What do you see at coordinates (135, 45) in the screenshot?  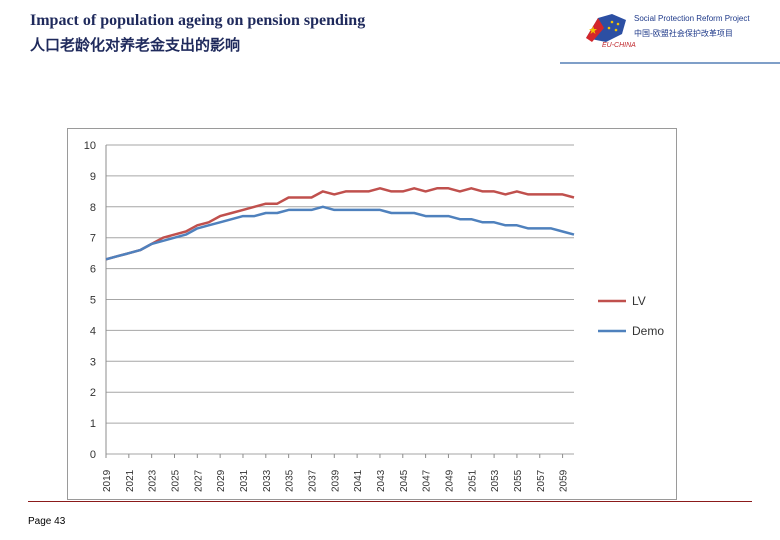 I see `slide-title-chinese: 人口老龄化对养老金支出的影响` at bounding box center [135, 45].